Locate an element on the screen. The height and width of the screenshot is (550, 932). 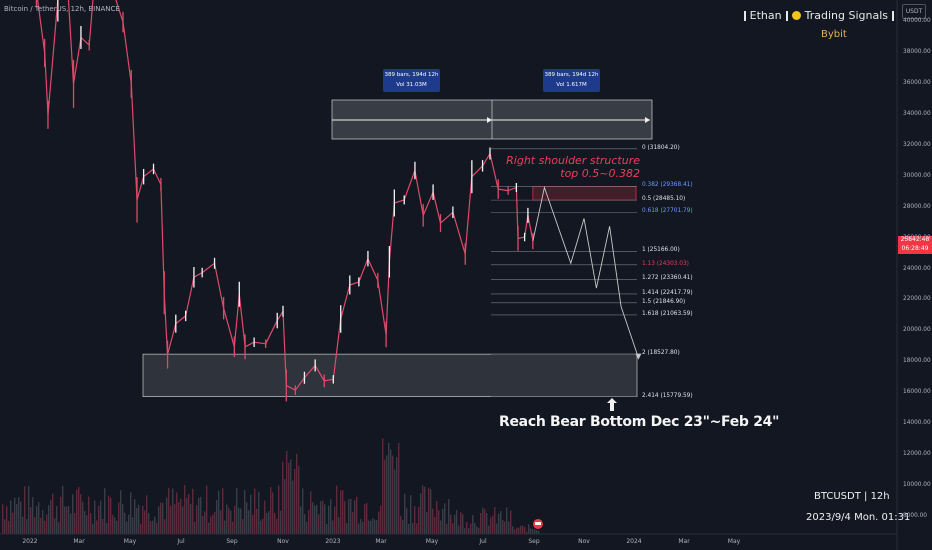
event-icon is located at coordinates (538, 524).